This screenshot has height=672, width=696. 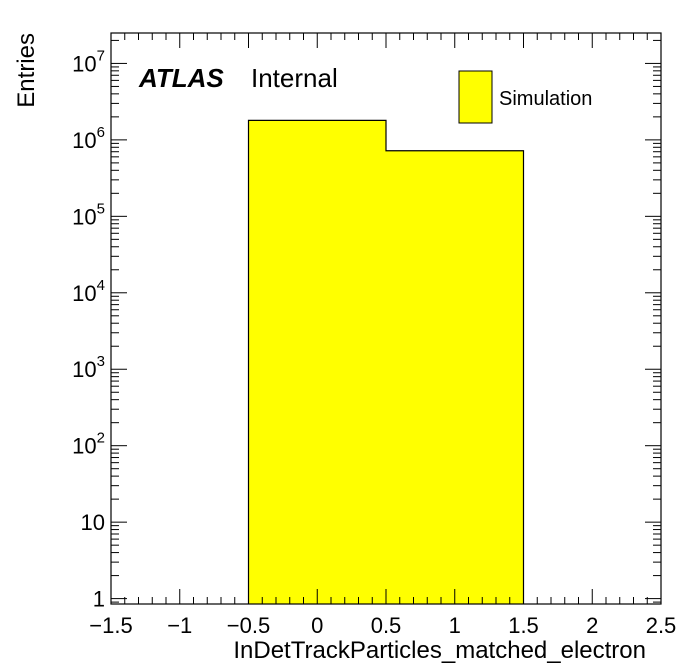 What do you see at coordinates (439, 650) in the screenshot?
I see `x-axis-title: InDetTrackParticles_matched_electron` at bounding box center [439, 650].